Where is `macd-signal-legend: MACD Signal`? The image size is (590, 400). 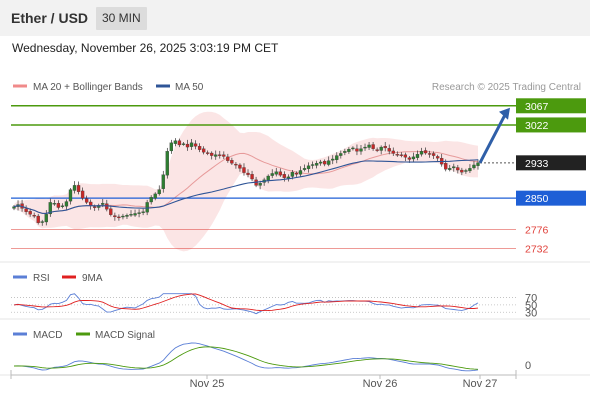 macd-signal-legend: MACD Signal is located at coordinates (125, 335).